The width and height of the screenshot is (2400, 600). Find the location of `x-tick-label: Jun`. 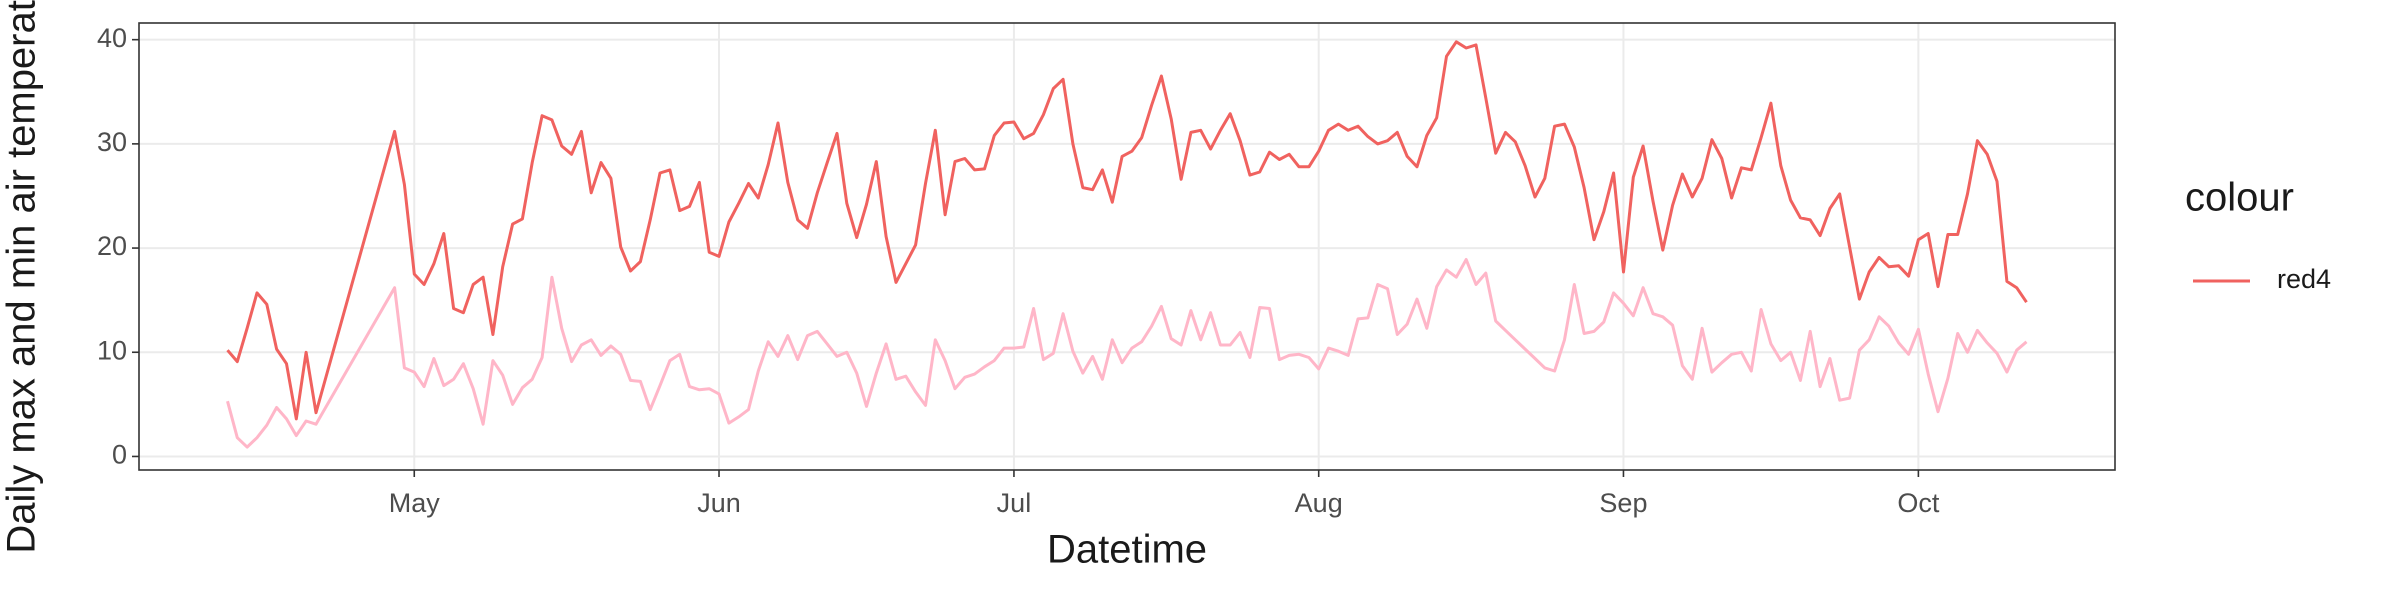

x-tick-label: Jun is located at coordinates (719, 503).